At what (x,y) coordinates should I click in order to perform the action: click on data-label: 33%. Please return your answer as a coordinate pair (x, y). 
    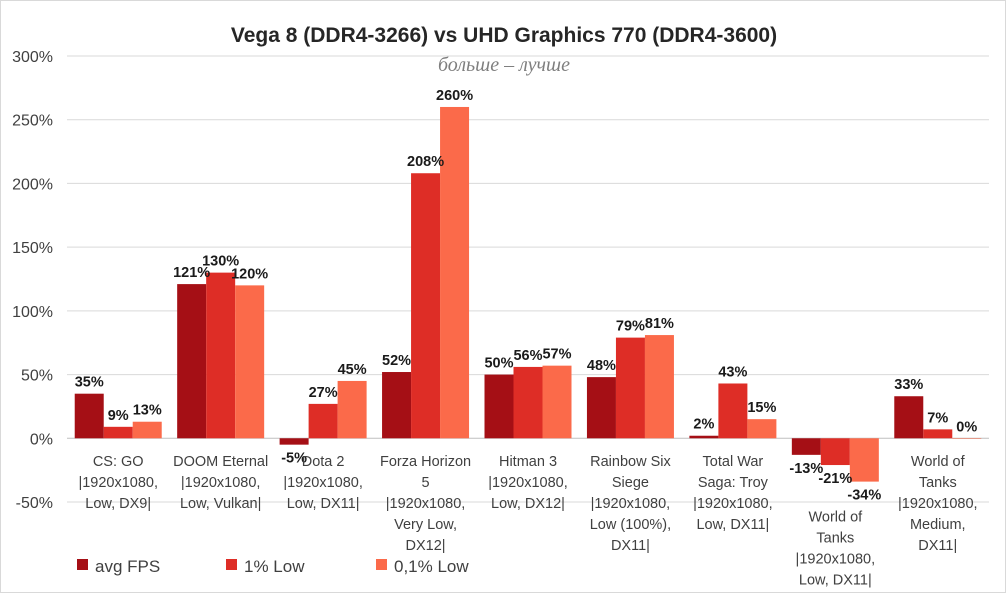
    Looking at the image, I should click on (908, 385).